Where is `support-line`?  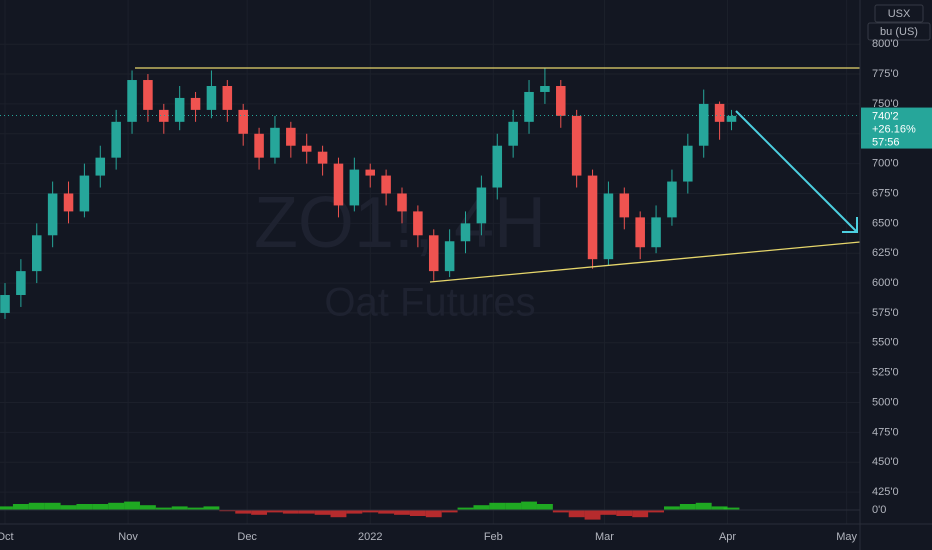 support-line is located at coordinates (645, 262).